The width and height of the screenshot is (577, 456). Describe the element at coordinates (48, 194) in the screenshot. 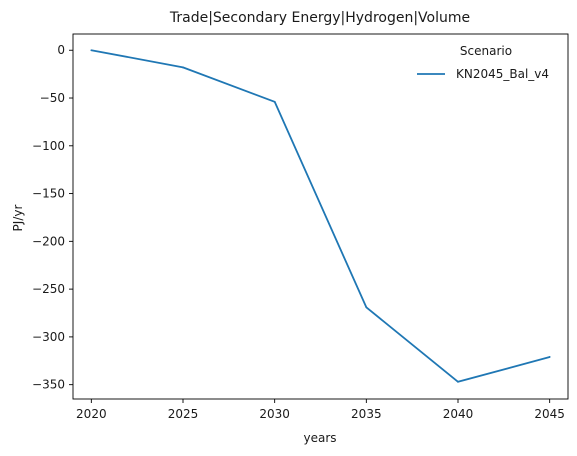

I see `y-tick-label: −150` at that location.